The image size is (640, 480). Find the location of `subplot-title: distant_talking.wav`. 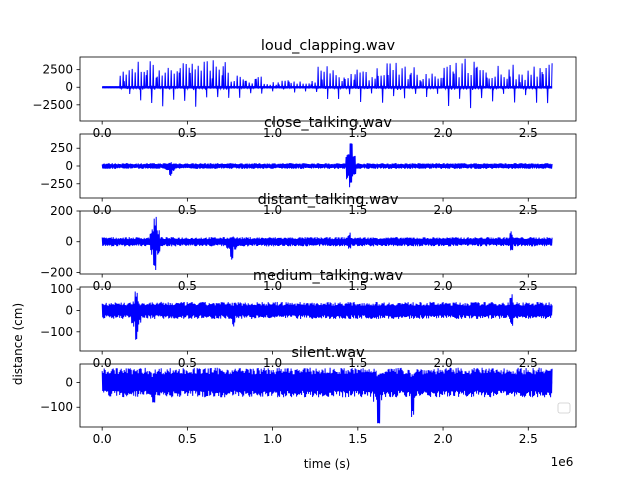

subplot-title: distant_talking.wav is located at coordinates (328, 200).